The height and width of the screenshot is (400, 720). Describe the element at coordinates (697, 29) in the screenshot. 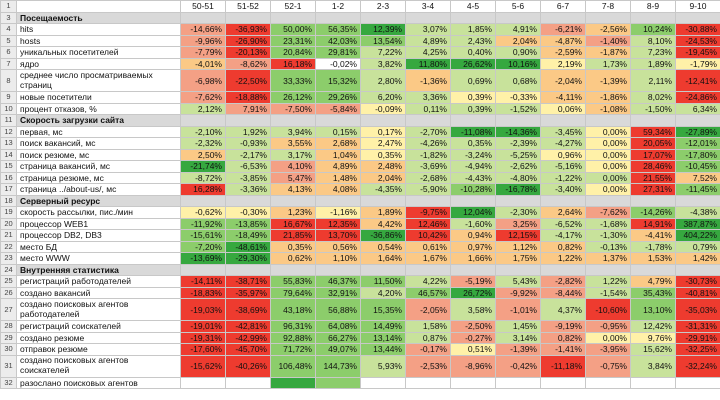

I see `value-cell: -30,88%` at that location.